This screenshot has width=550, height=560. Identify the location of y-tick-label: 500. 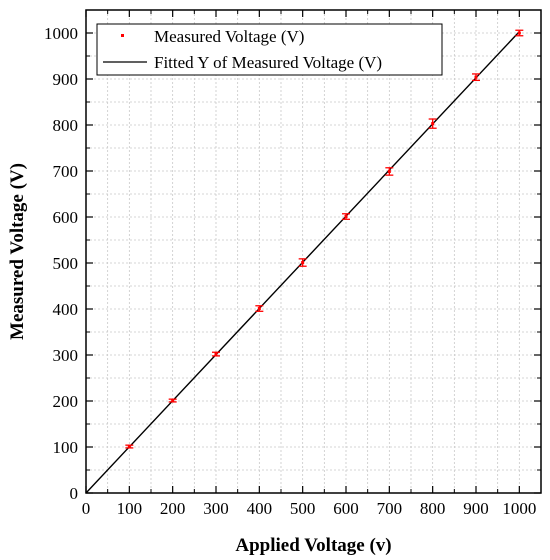
(66, 263).